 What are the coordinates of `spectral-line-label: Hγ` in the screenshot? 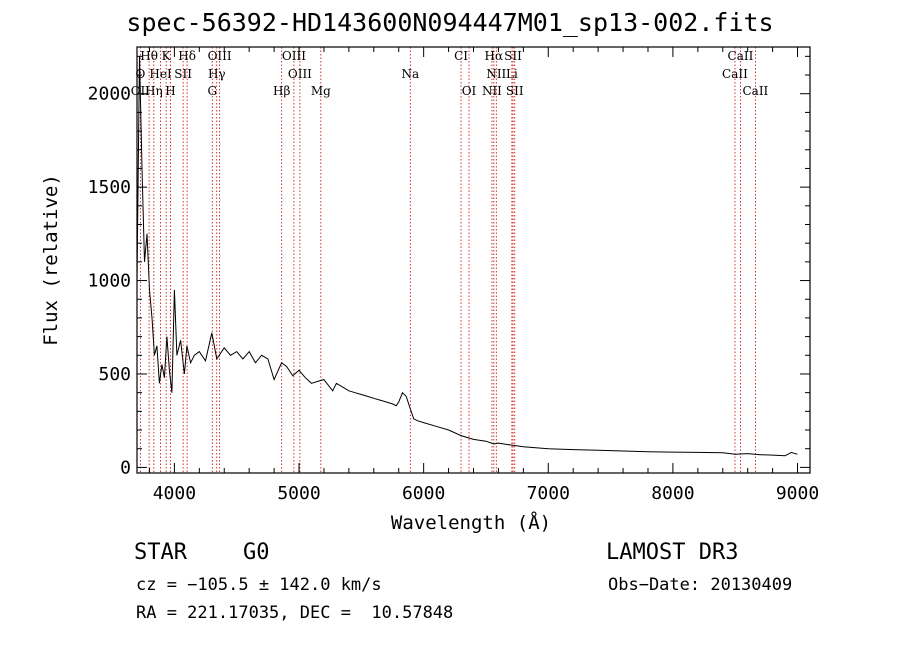 It's located at (217, 74).